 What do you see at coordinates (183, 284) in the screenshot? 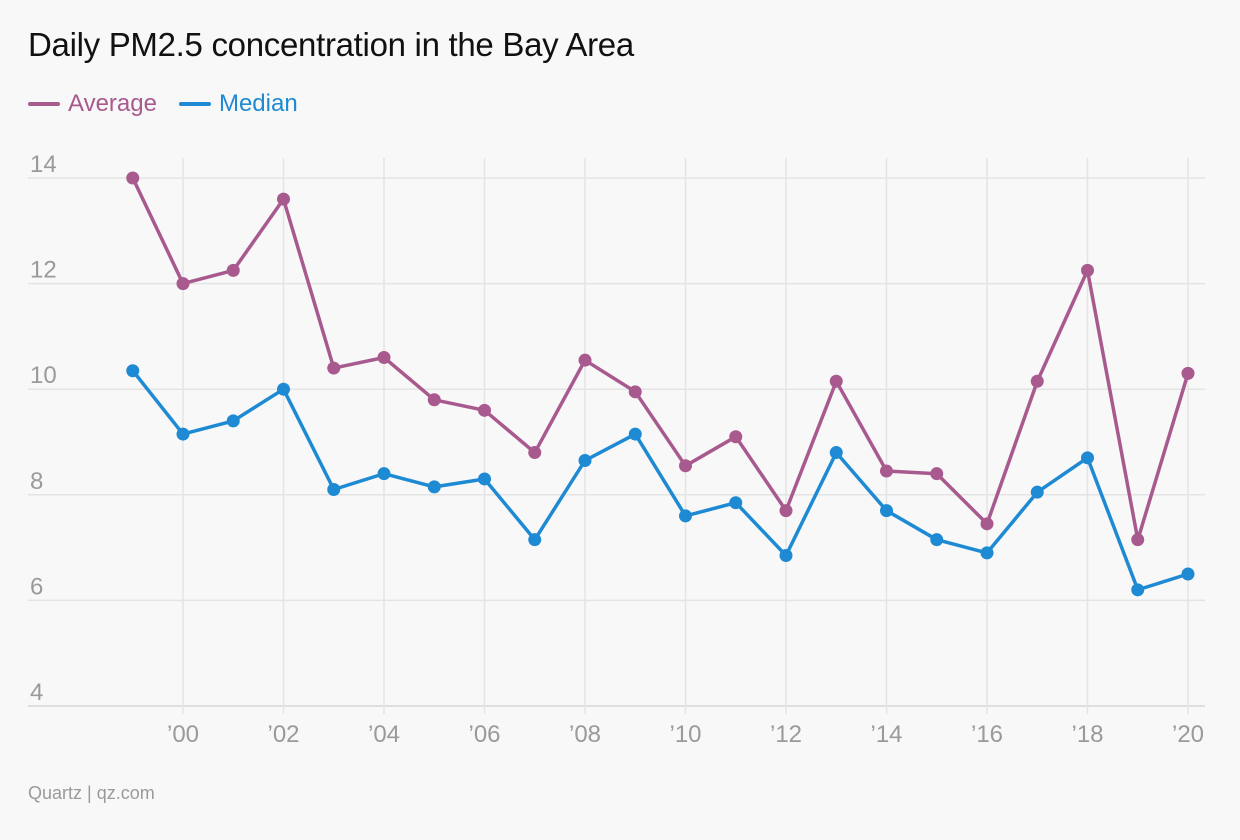
I see `data-point-average-2000` at bounding box center [183, 284].